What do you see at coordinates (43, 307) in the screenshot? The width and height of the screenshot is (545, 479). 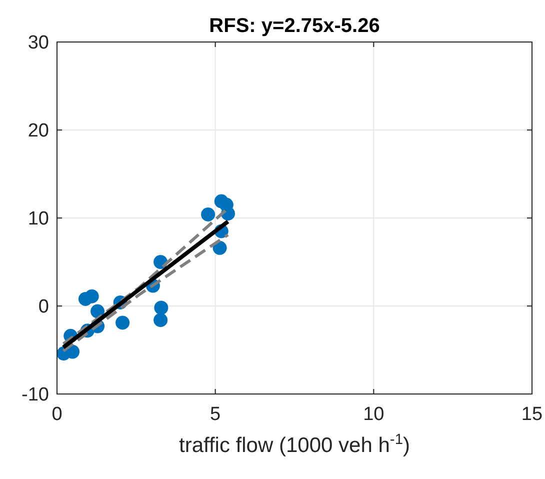 I see `y-tick-label: 0` at bounding box center [43, 307].